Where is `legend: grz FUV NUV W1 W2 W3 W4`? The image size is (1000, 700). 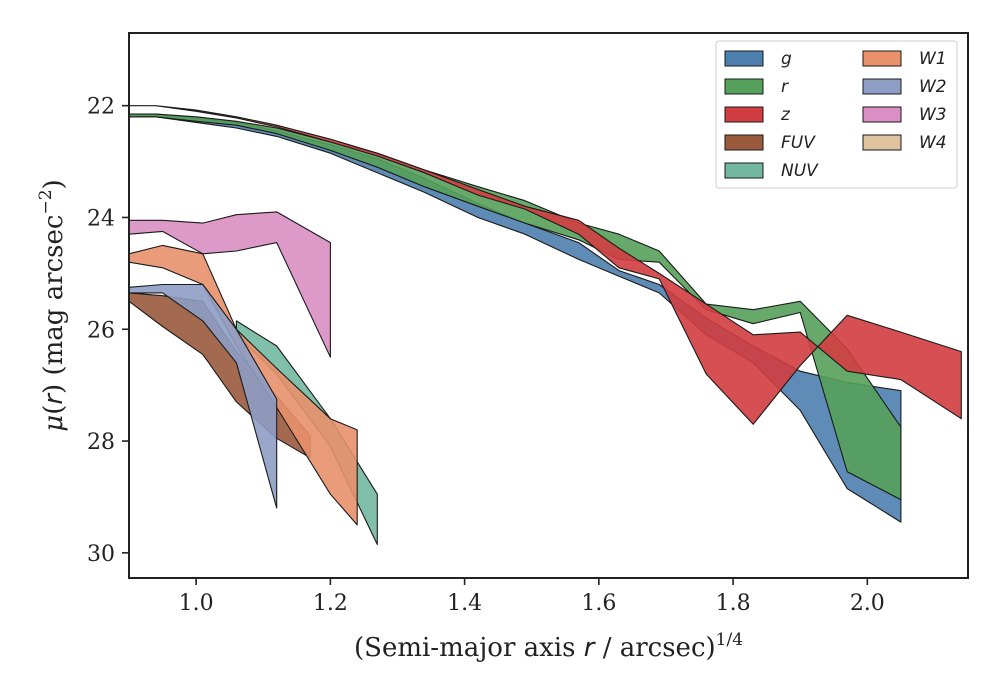
legend: grz FUV NUV W1 W2 W3 W4 is located at coordinates (836, 114).